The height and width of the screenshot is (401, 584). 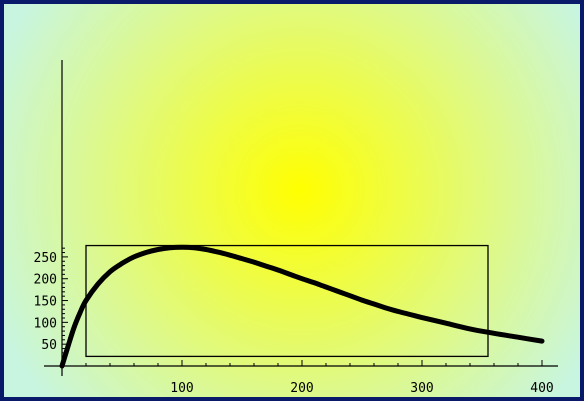 What do you see at coordinates (45, 302) in the screenshot?
I see `y-tick-label: 150` at bounding box center [45, 302].